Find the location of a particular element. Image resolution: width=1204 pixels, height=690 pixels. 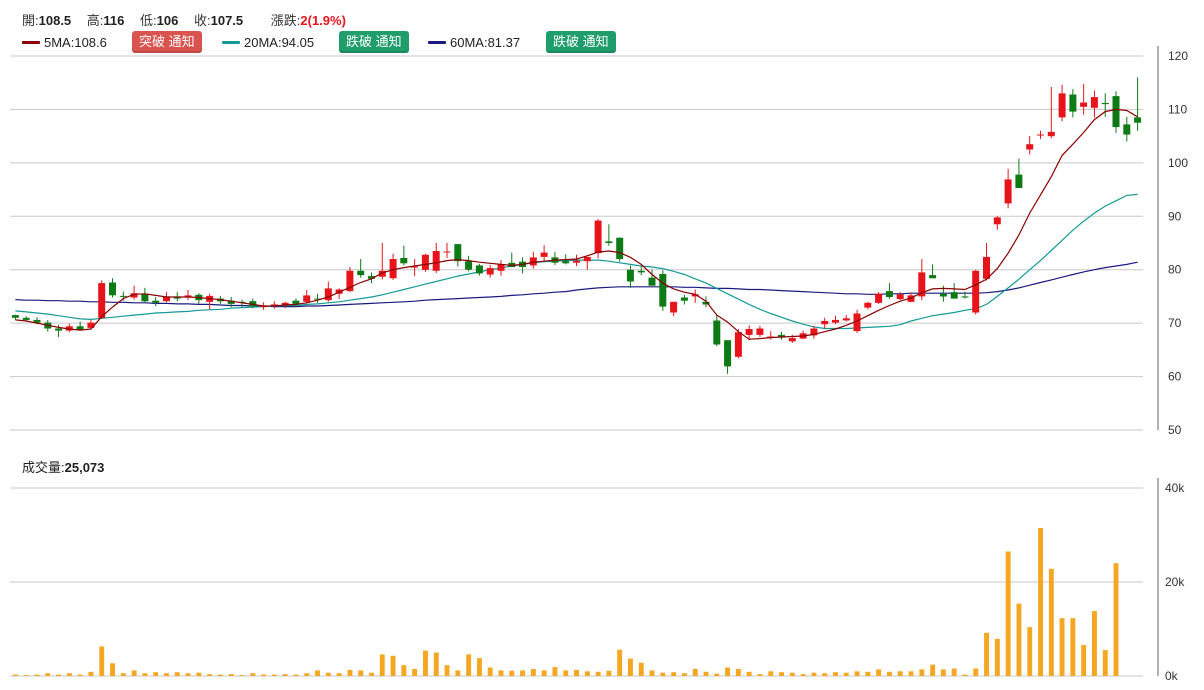

ma5-breakout-notify-button: 突破 通知 is located at coordinates (167, 42).